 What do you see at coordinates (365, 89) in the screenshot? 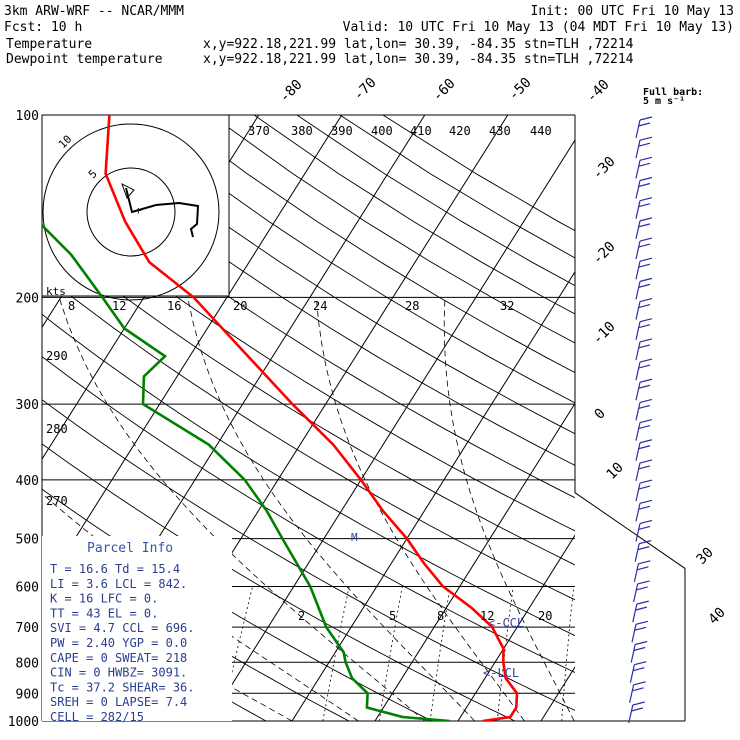
I see `isotherm-label: -70` at bounding box center [365, 89].